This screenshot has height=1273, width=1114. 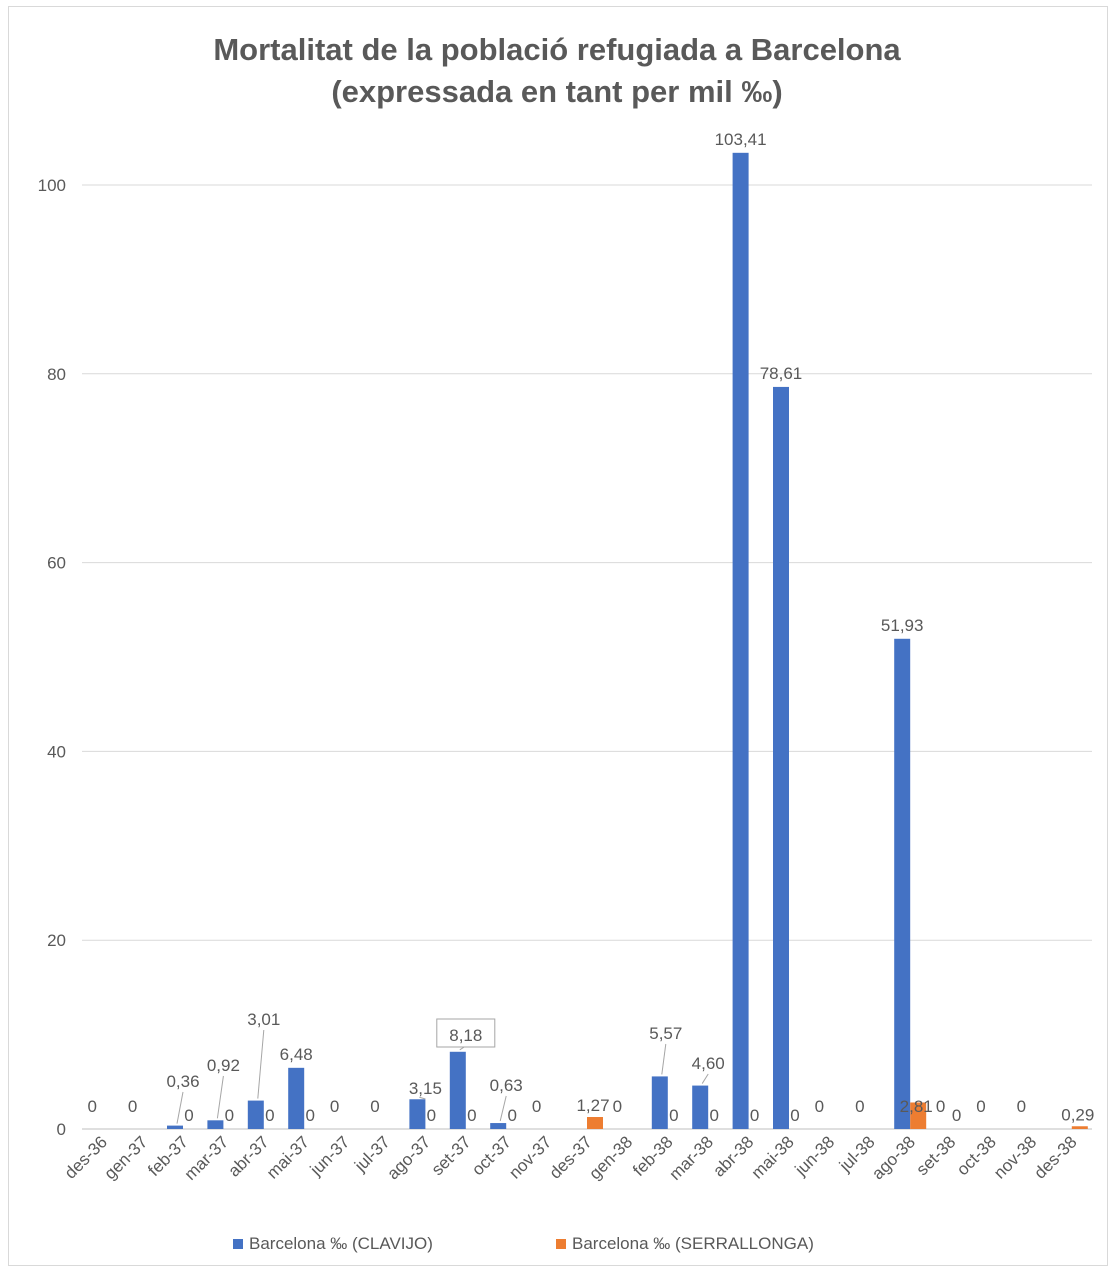 What do you see at coordinates (692, 1158) in the screenshot?
I see `x-tick-label: mar-38` at bounding box center [692, 1158].